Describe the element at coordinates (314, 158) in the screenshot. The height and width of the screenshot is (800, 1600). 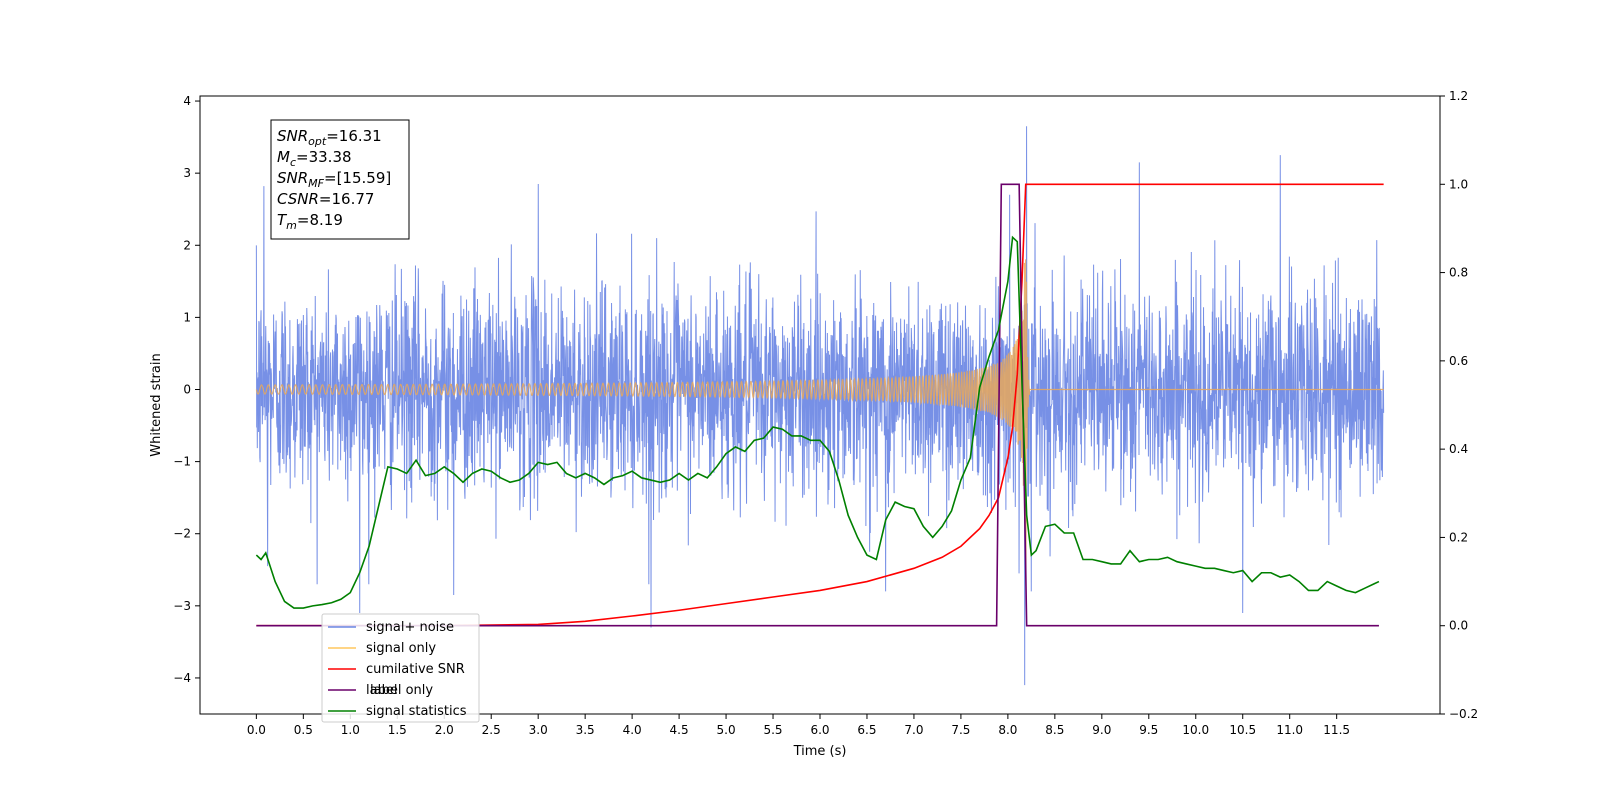
I see `info-box-row: Mc=33.38` at that location.